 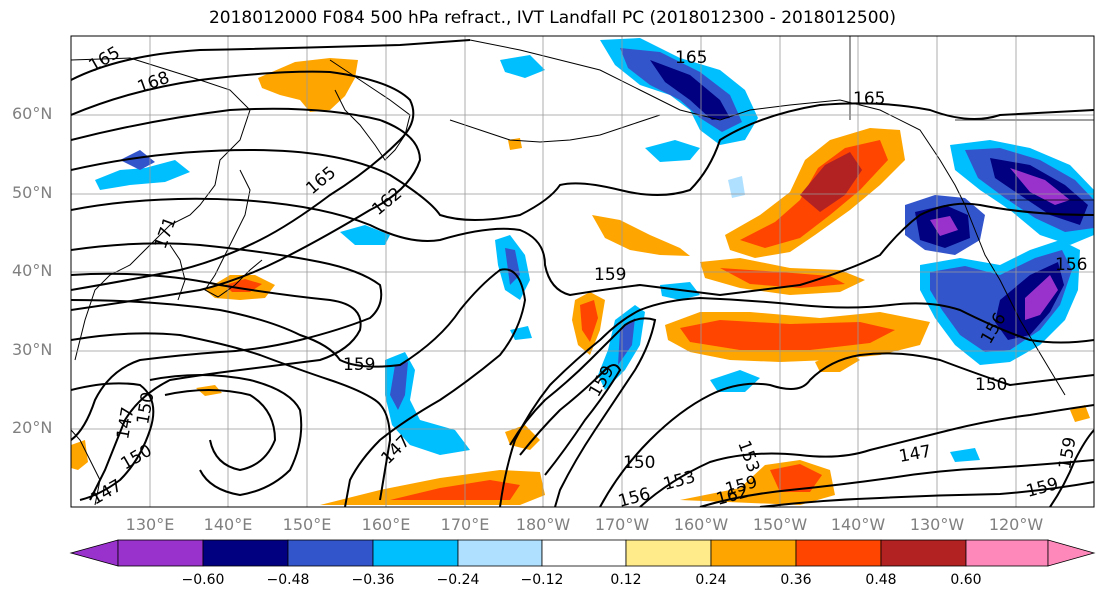 I want to click on colorbar-extend-low, so click(x=94, y=553).